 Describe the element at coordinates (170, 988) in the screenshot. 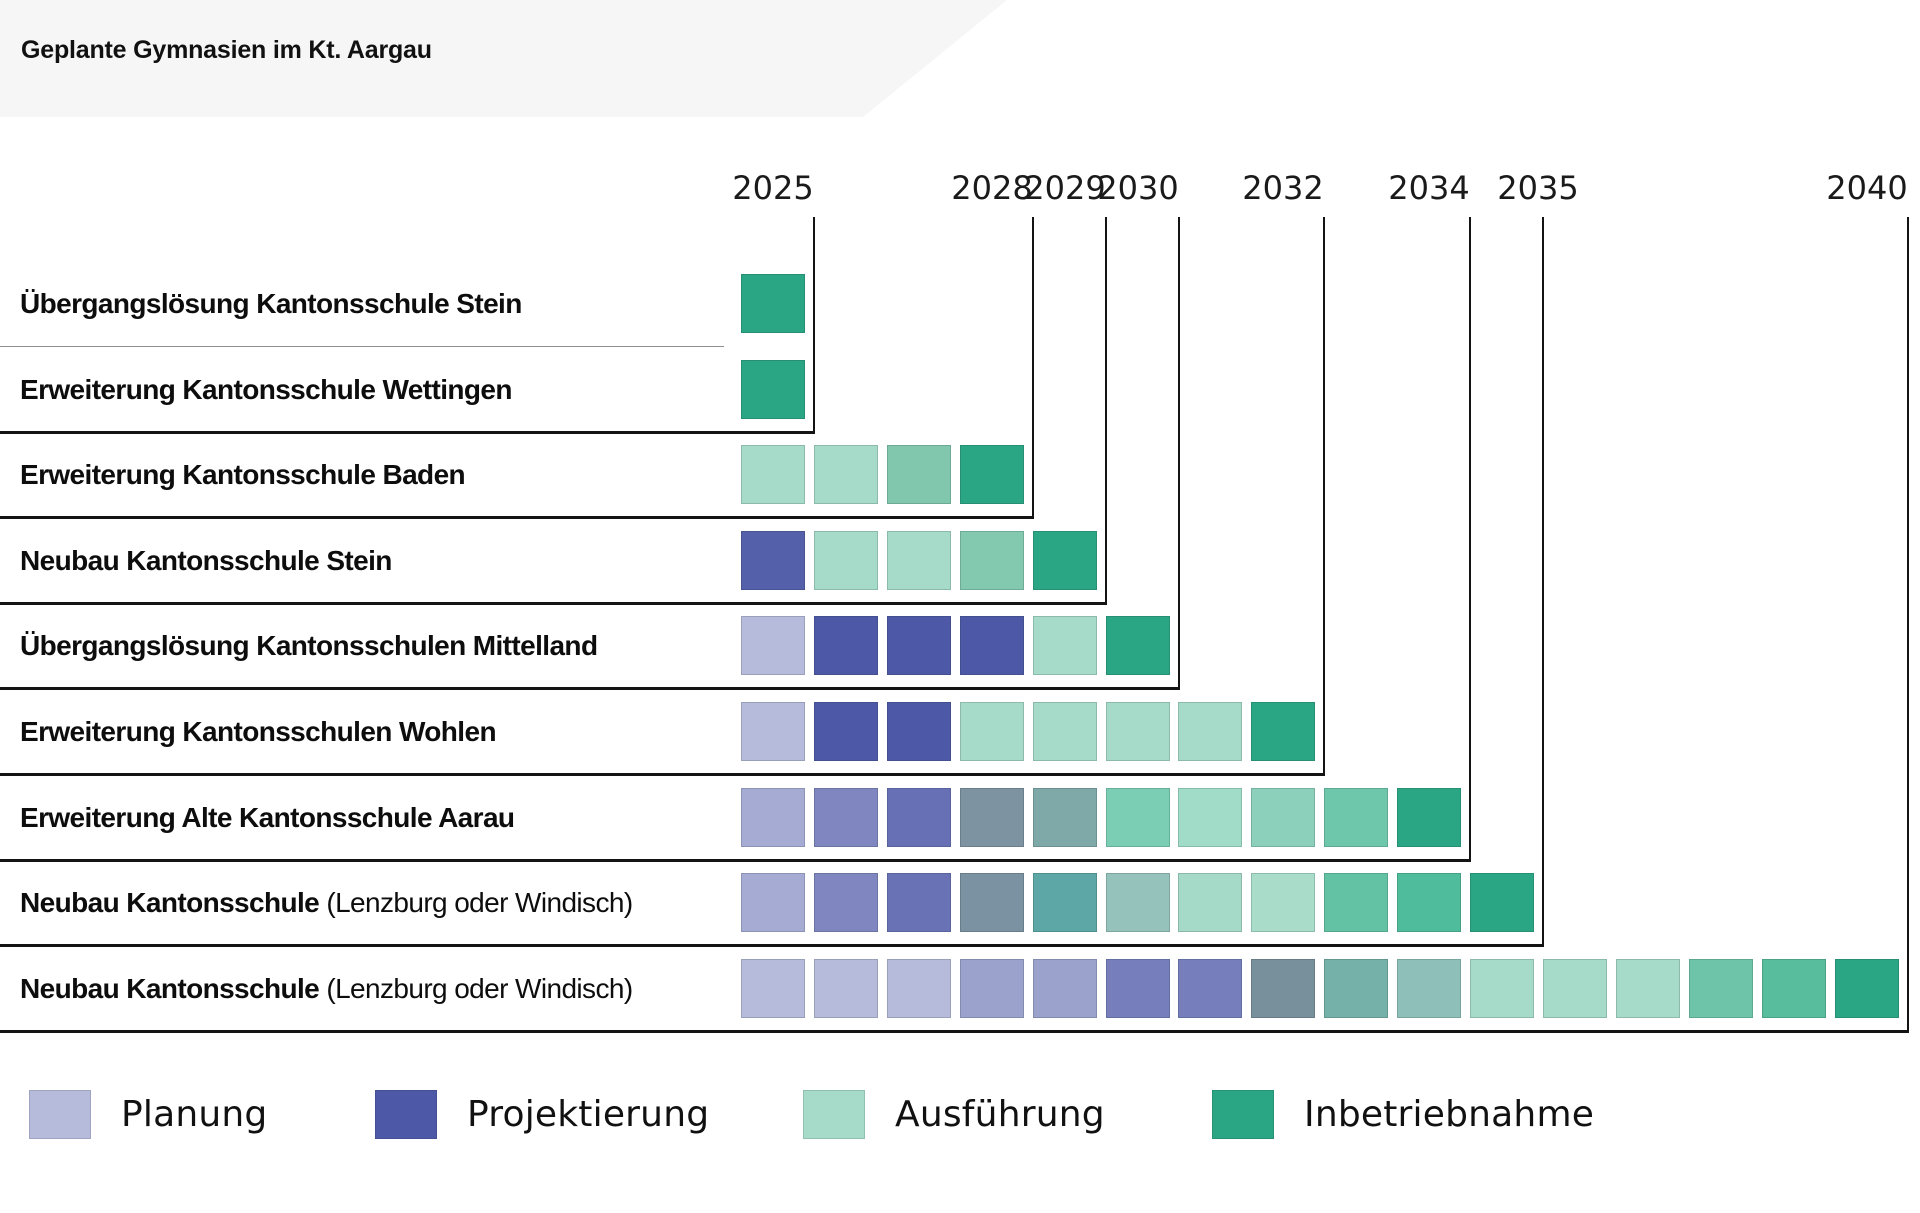

I see `row-label-main: Neubau Kantonsschule` at that location.